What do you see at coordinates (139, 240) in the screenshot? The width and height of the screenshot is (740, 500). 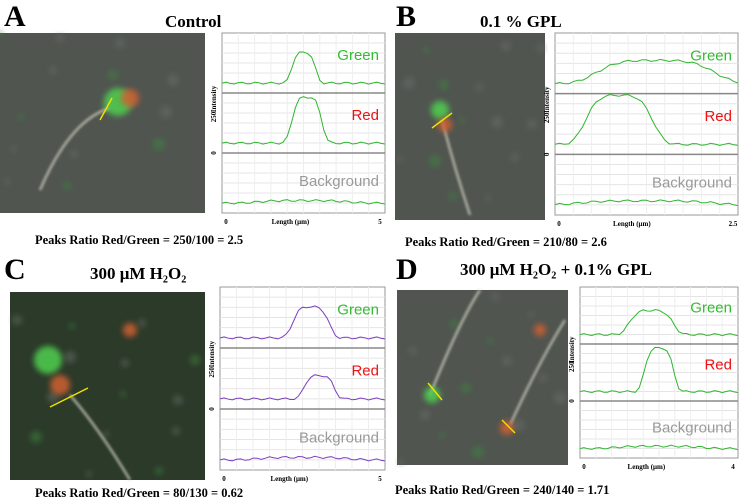 I see `caption: Peaks Ratio Red/Green = 250/100 = 2.5` at bounding box center [139, 240].